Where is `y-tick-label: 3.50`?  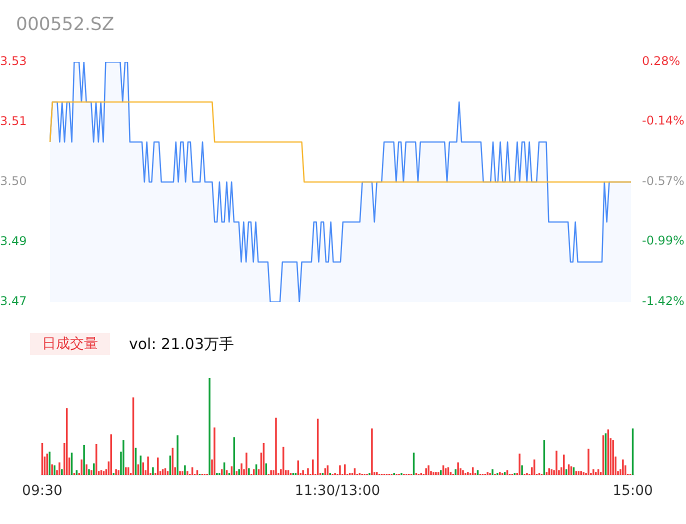
y-tick-label: 3.50 is located at coordinates (13, 181).